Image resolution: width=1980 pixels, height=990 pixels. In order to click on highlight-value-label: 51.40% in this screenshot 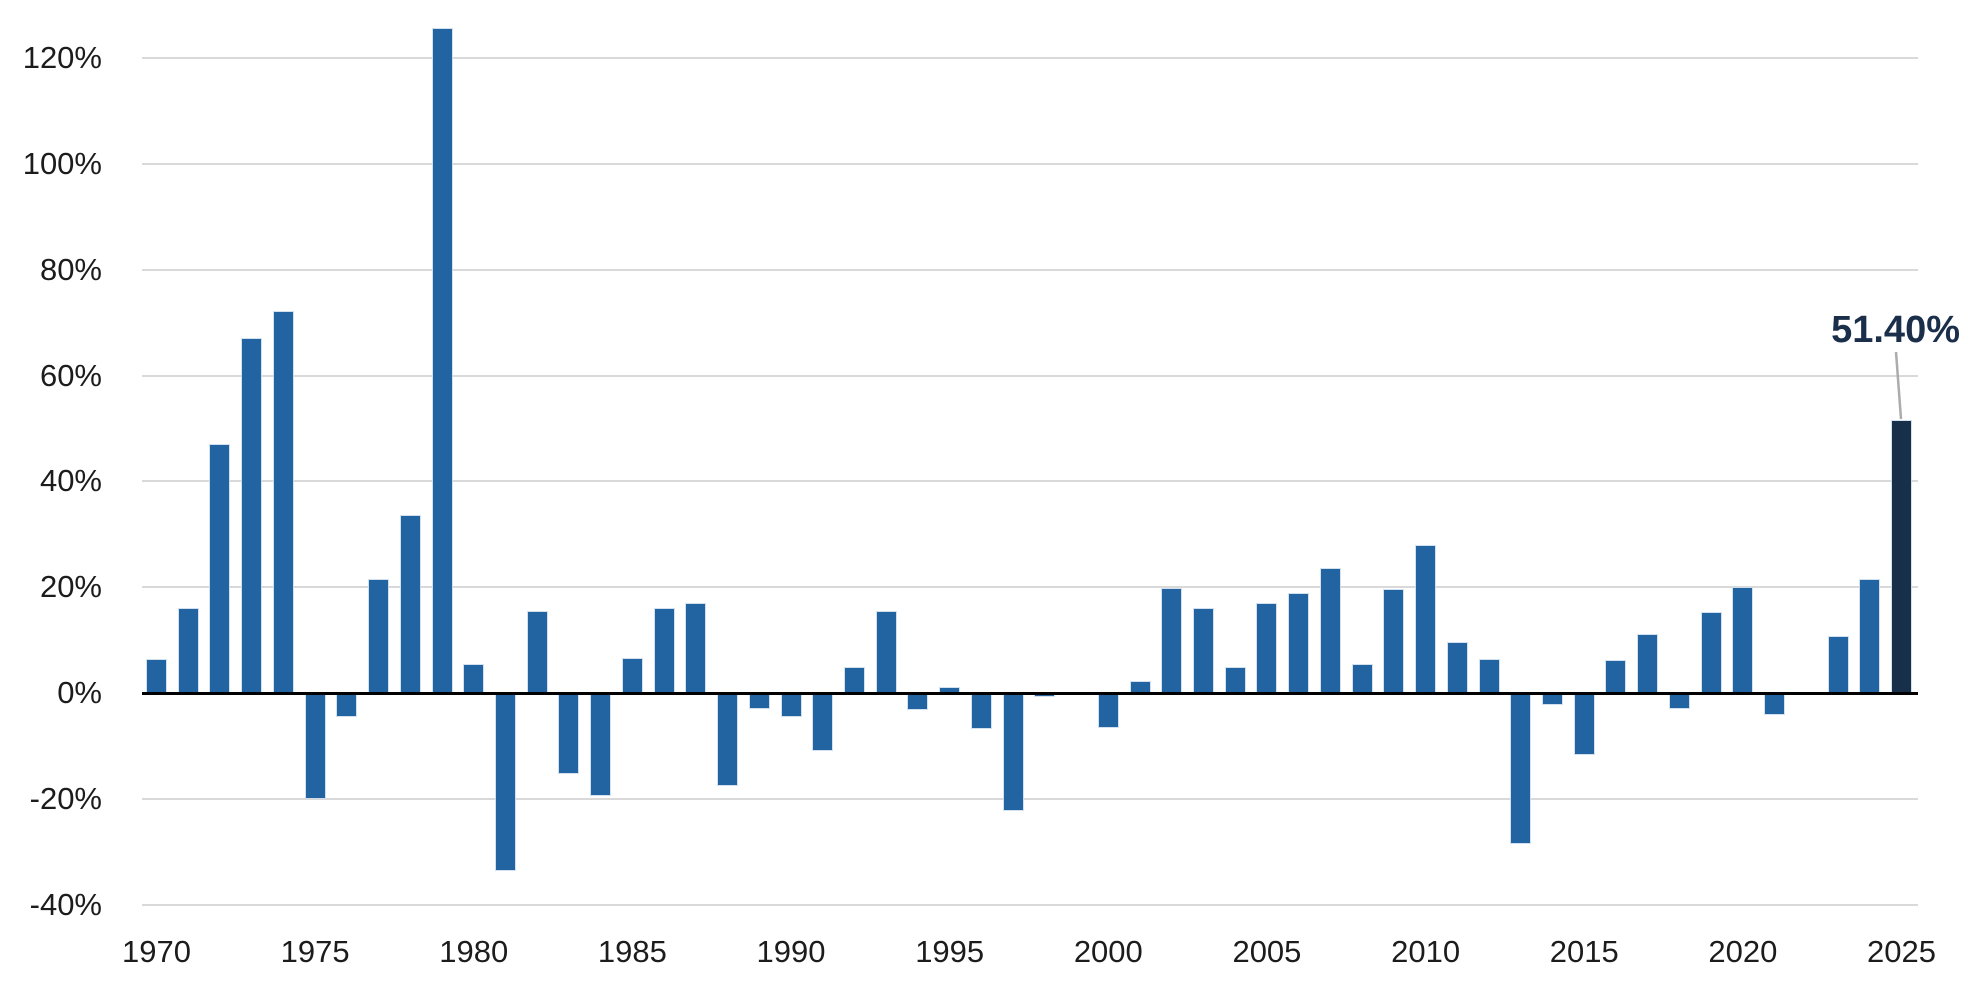, I will do `click(1895, 330)`.